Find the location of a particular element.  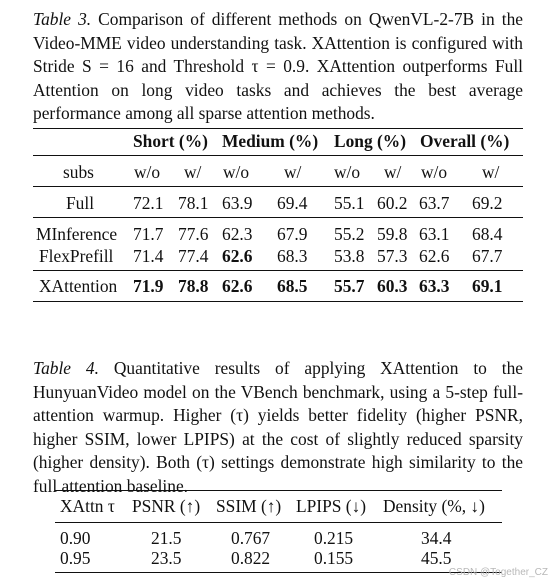

table3-cell: 77.6 is located at coordinates (193, 234).